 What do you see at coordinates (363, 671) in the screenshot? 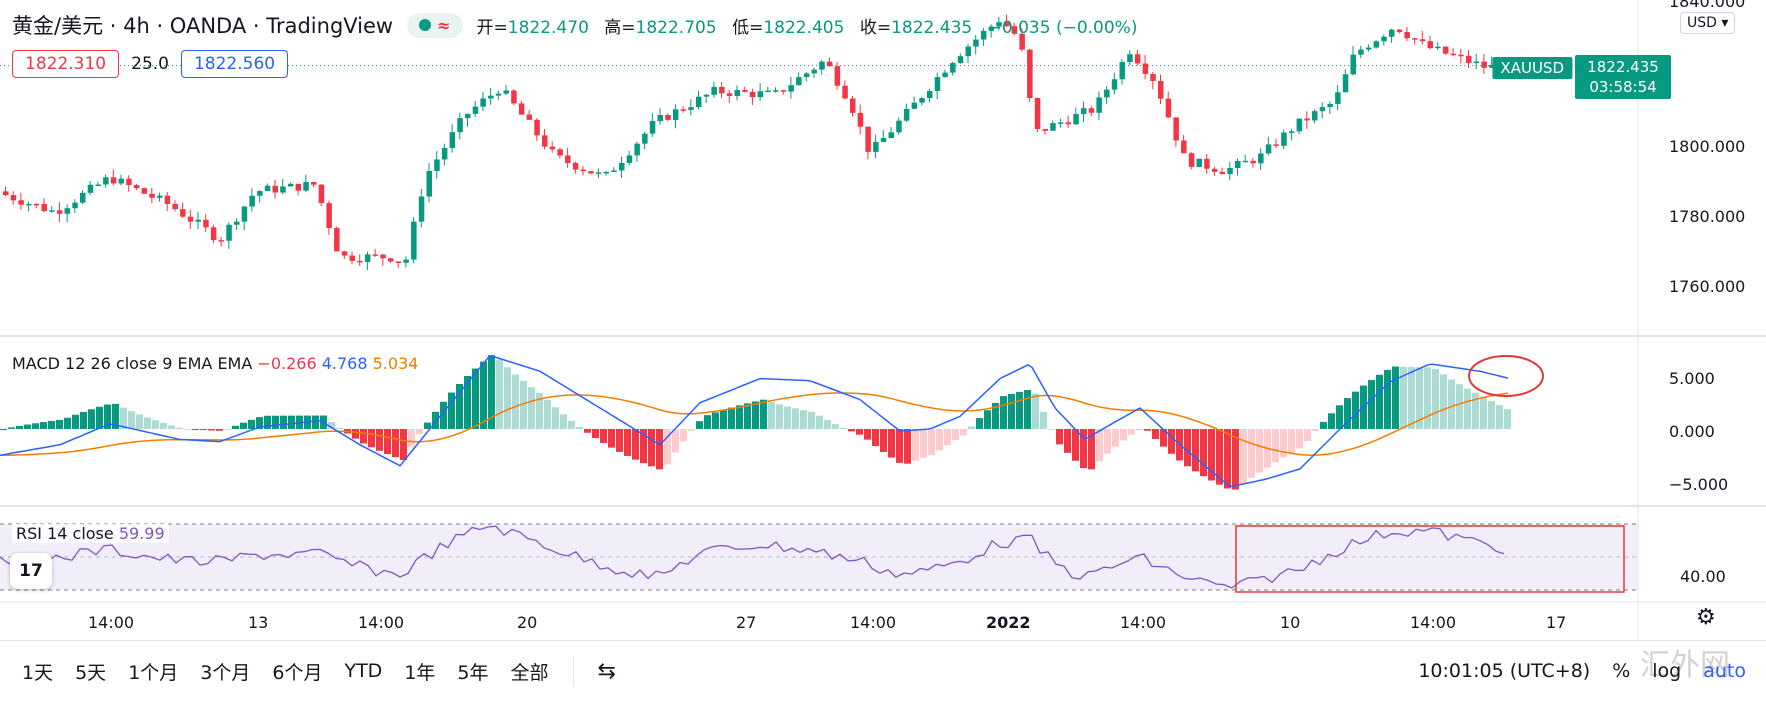
I see `range-ytd-button: YTD` at bounding box center [363, 671].